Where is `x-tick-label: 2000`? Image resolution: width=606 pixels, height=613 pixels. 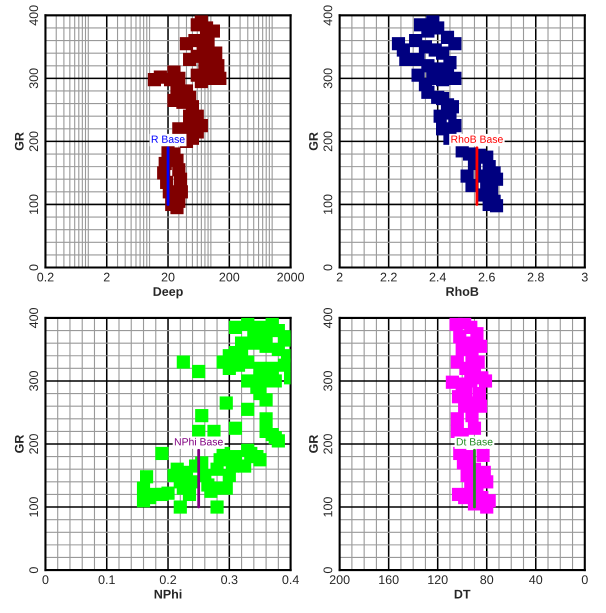
x-tick-label: 2000 is located at coordinates (290, 277).